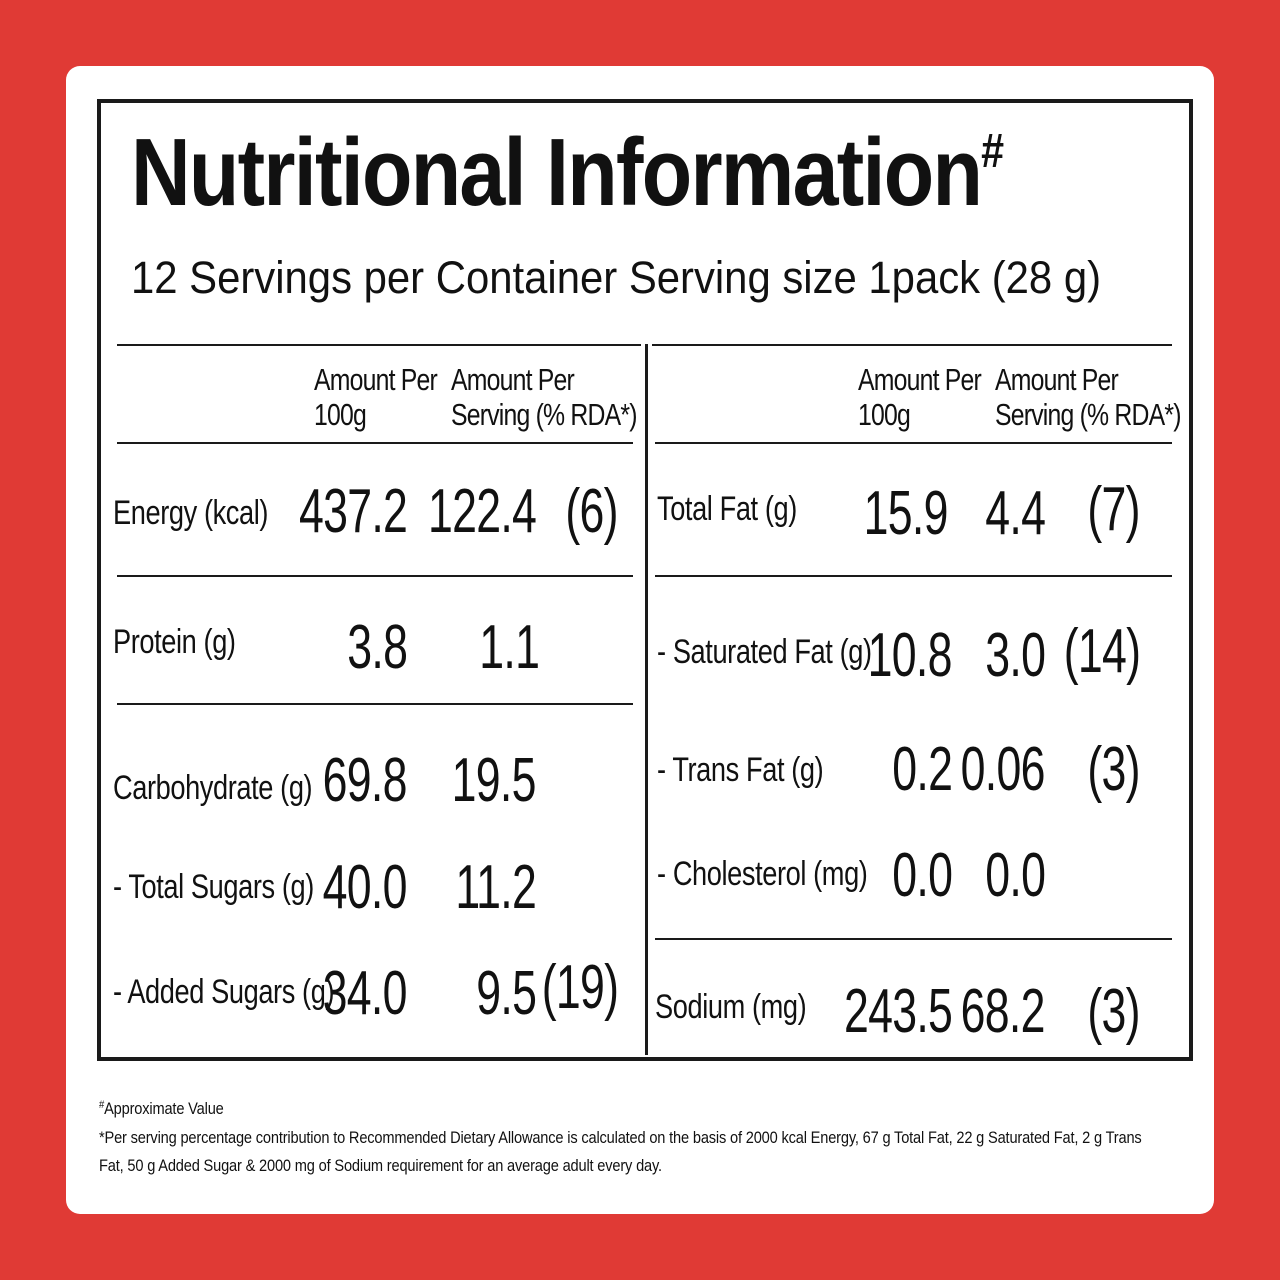  What do you see at coordinates (377, 647) in the screenshot?
I see `value-protein-per100: 3.8` at bounding box center [377, 647].